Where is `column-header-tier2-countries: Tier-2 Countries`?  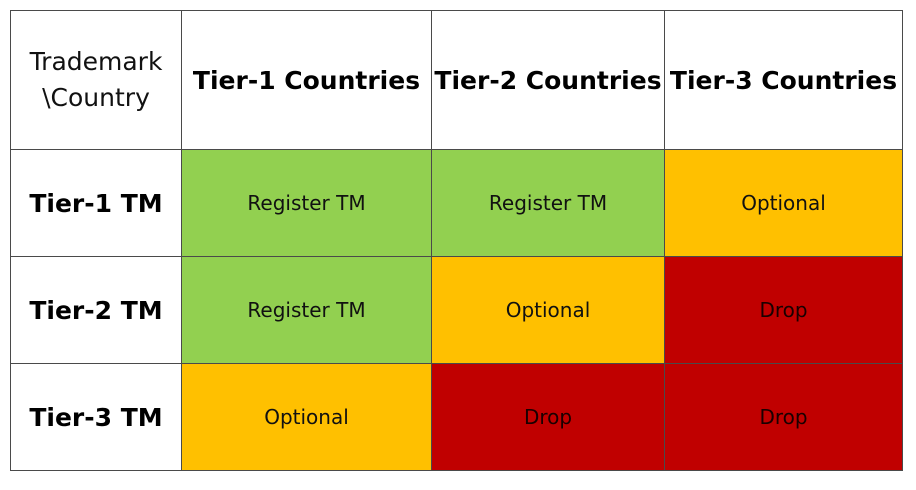 column-header-tier2-countries: Tier-2 Countries is located at coordinates (548, 80).